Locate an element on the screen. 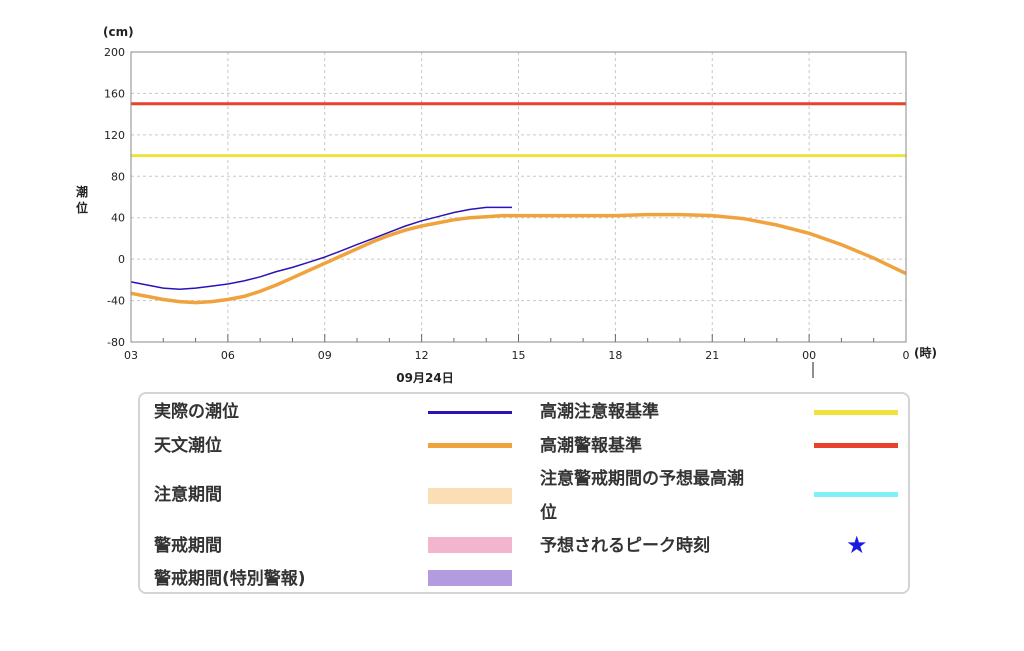  legend-swatch-astro is located at coordinates (470, 445).